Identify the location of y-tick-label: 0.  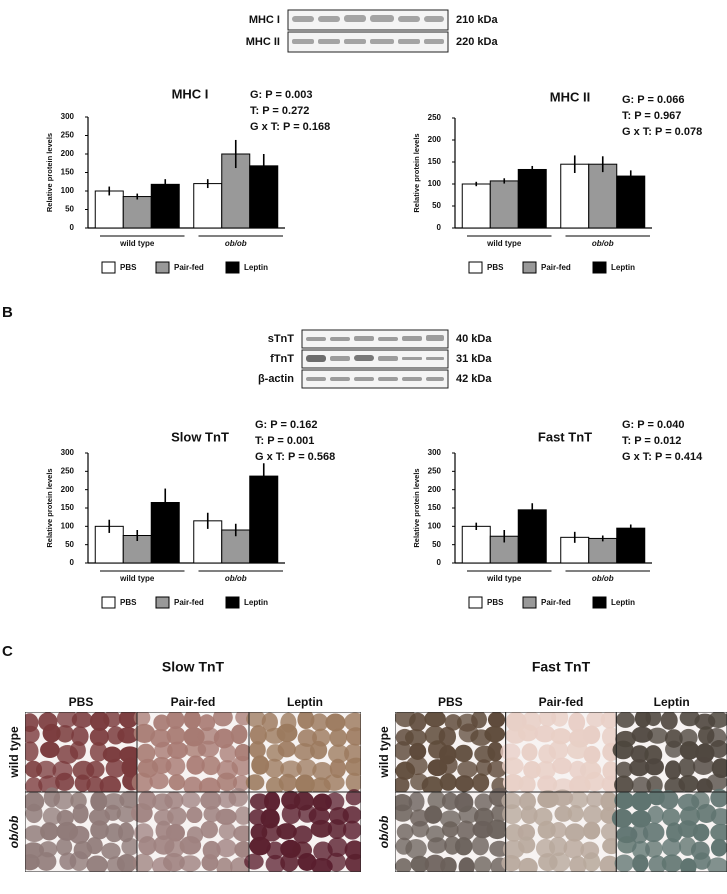
(72, 562).